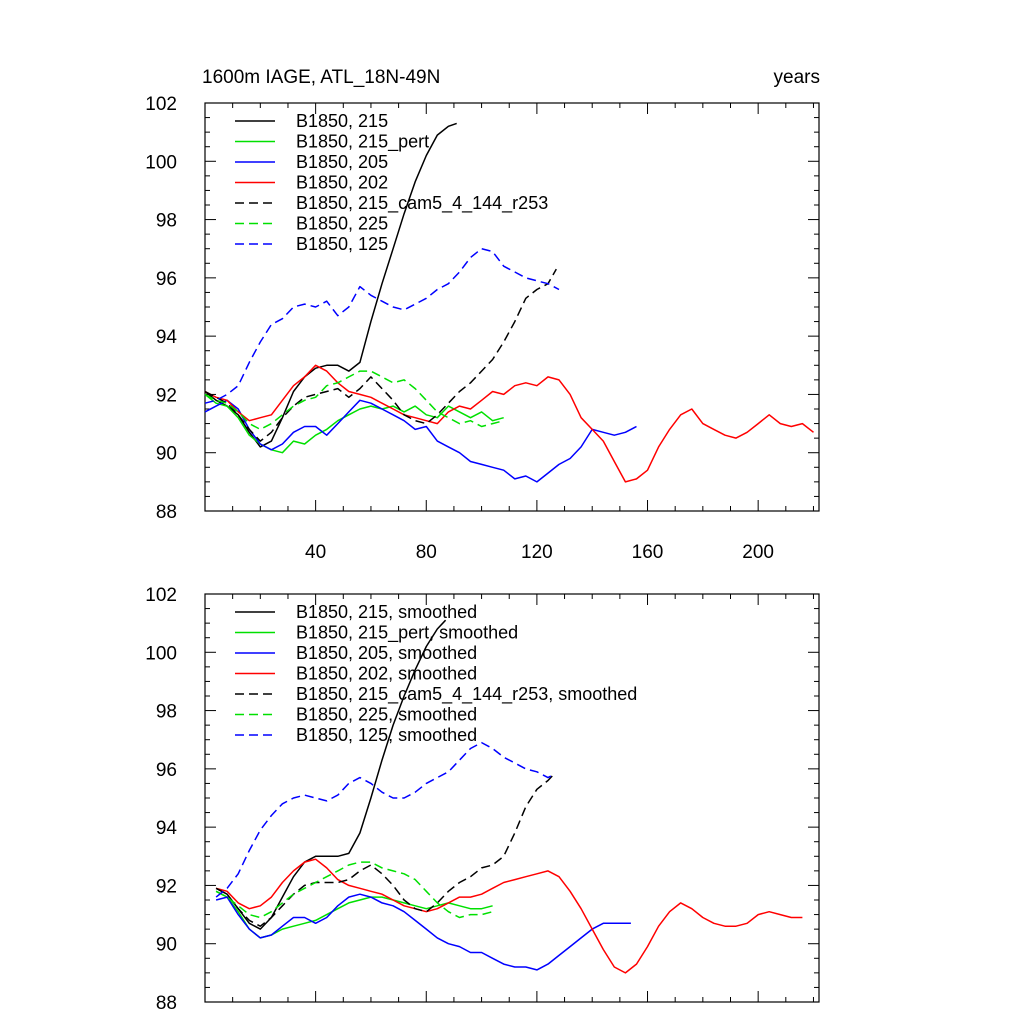 This screenshot has height=1024, width=1024. What do you see at coordinates (797, 77) in the screenshot?
I see `chart-units-label: years` at bounding box center [797, 77].